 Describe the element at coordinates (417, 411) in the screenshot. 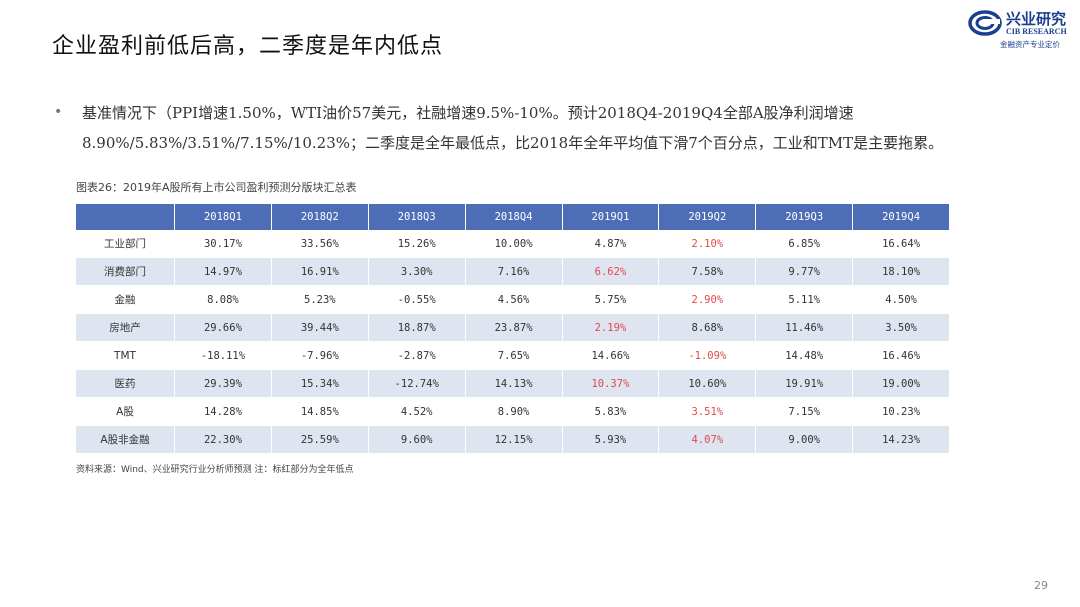

I see `table-cell: 4.52%` at that location.